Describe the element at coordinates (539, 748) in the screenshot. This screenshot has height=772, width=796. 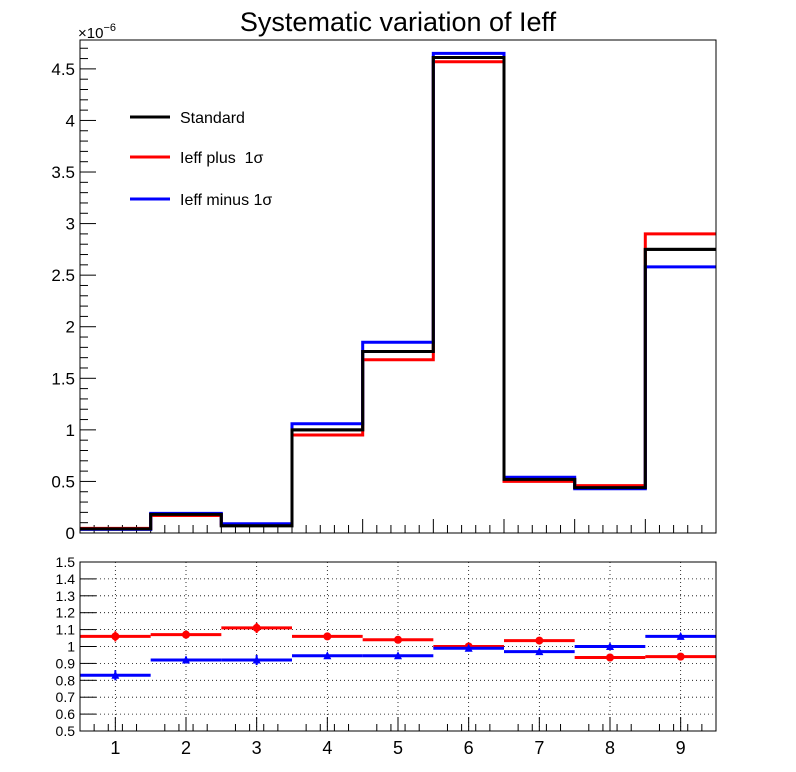
I see `lower-x-tick-label: 7` at that location.